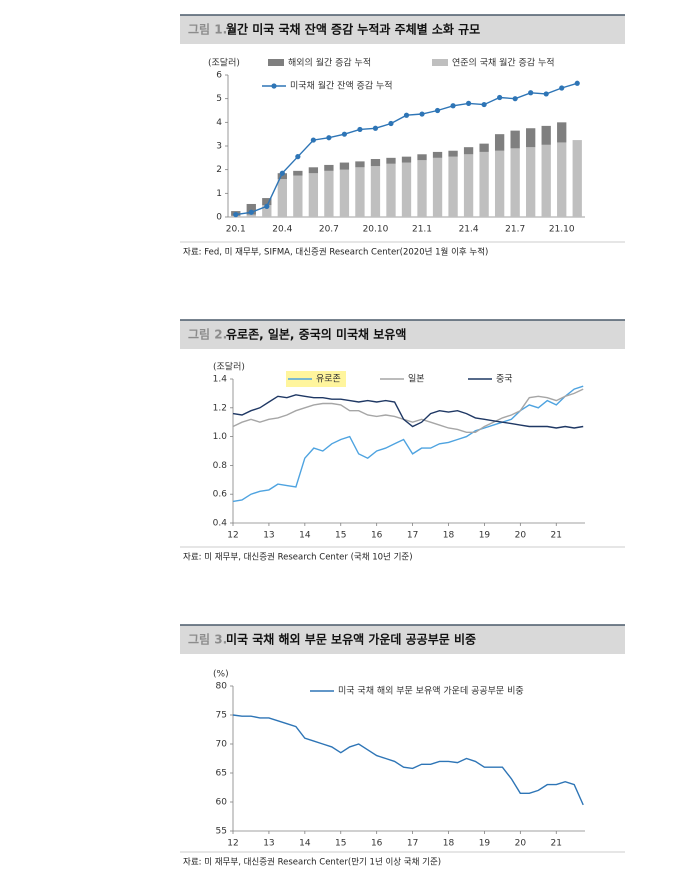  What do you see at coordinates (422, 230) in the screenshot?
I see `x-tick-label: 21.1` at bounding box center [422, 230].